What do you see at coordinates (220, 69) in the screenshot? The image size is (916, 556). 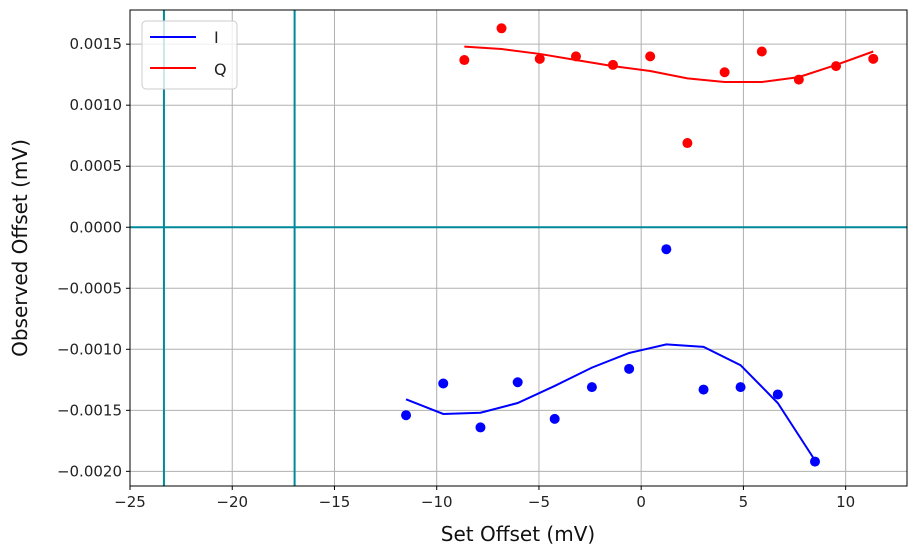 I see `legend-label-q: Q` at bounding box center [220, 69].